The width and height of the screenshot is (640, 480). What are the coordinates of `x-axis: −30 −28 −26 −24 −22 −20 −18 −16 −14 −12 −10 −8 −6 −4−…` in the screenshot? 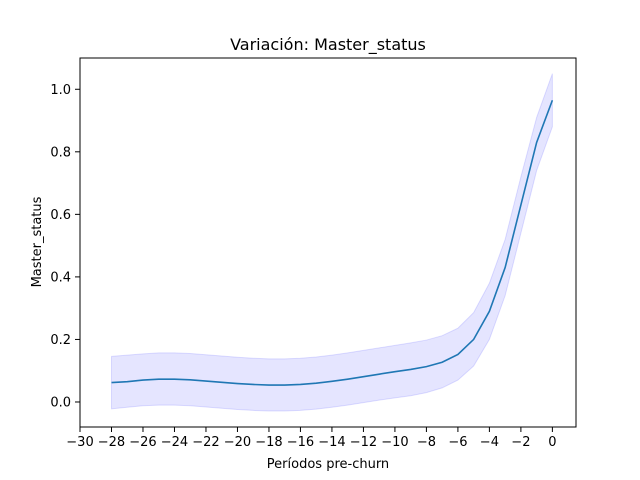 It's located at (311, 438).